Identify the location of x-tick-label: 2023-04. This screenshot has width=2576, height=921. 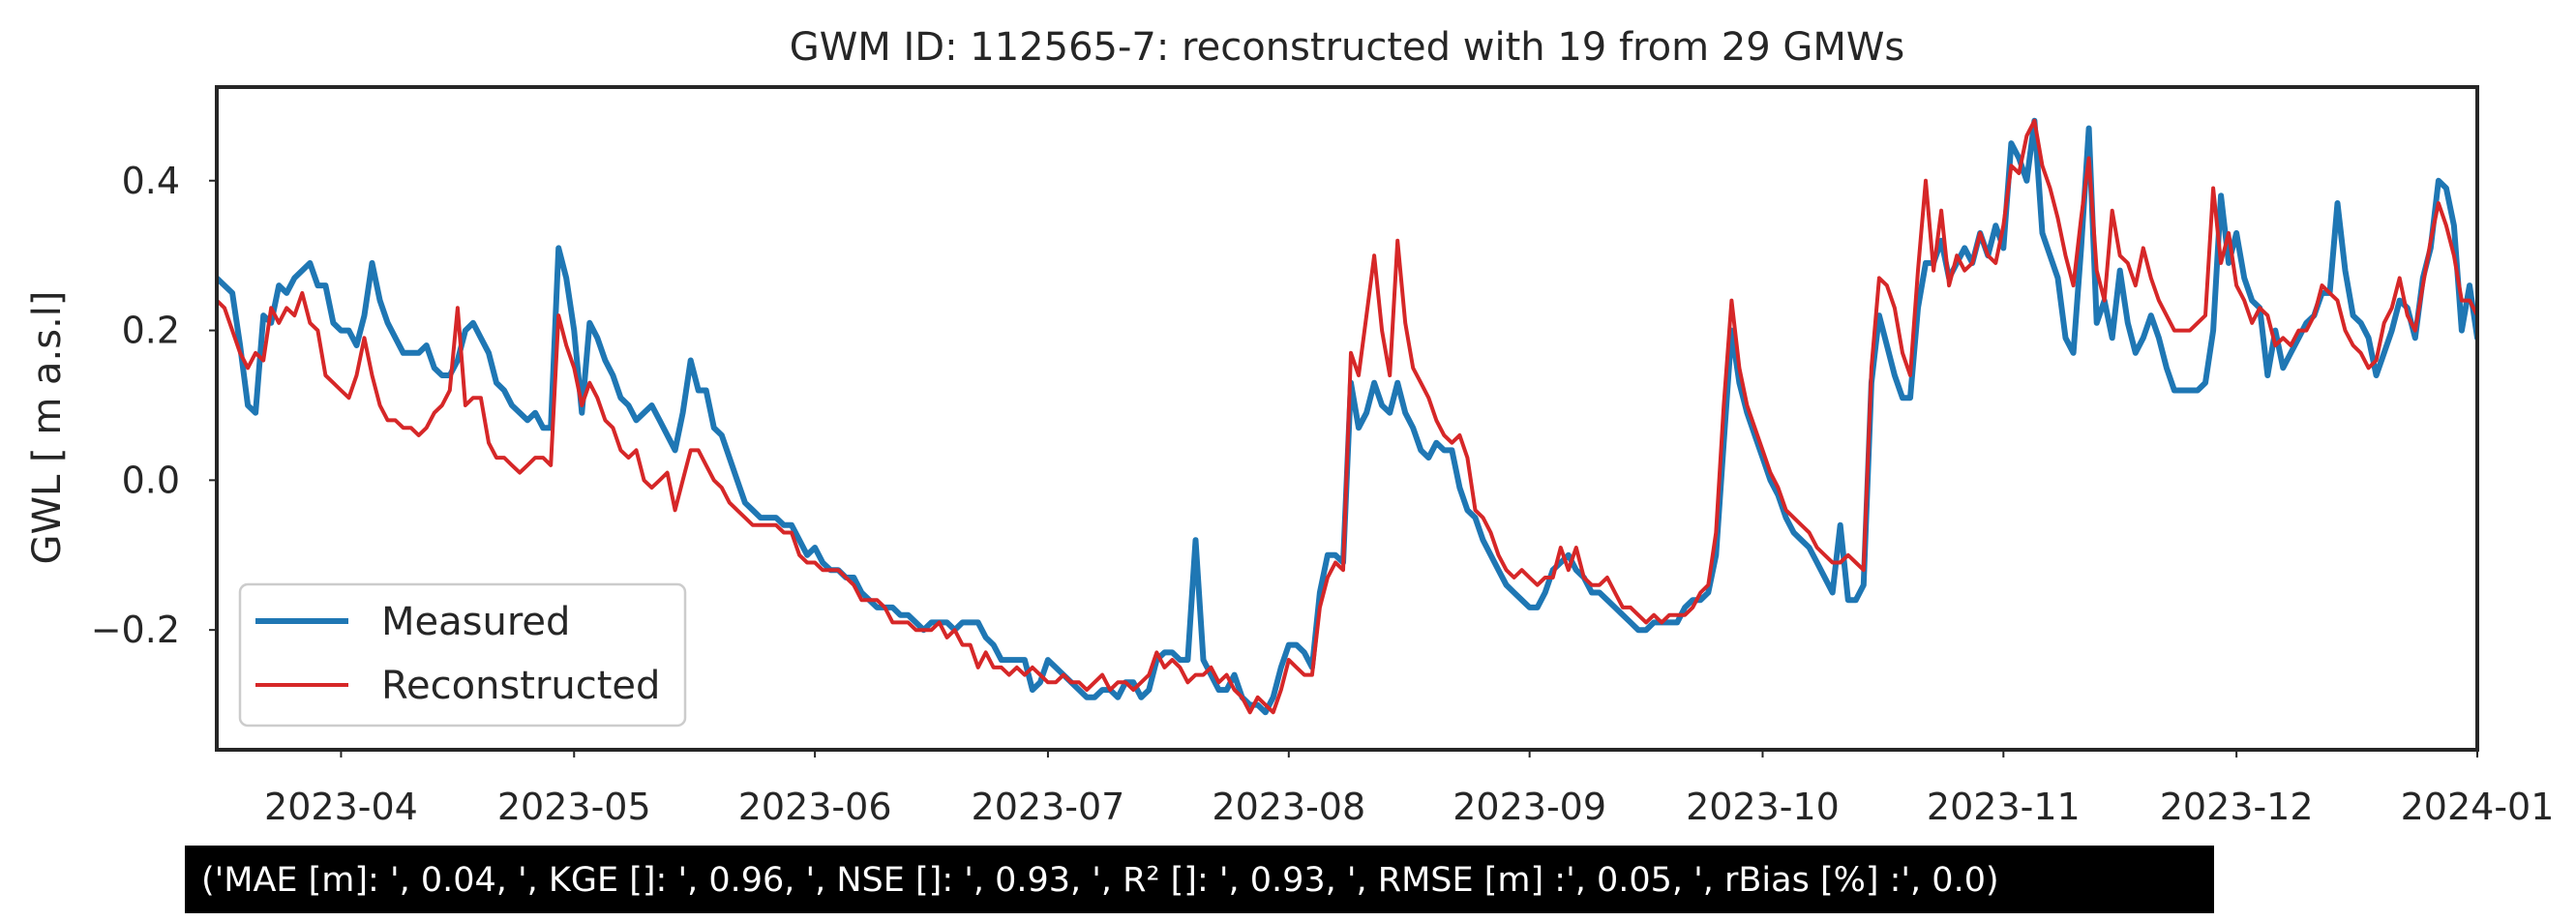
(341, 807).